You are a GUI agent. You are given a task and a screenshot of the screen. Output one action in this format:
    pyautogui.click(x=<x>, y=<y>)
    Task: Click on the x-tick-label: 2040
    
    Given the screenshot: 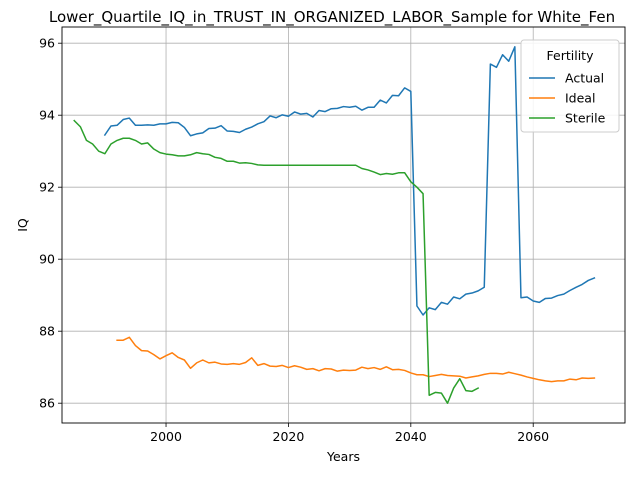 What is the action you would take?
    pyautogui.click(x=411, y=436)
    